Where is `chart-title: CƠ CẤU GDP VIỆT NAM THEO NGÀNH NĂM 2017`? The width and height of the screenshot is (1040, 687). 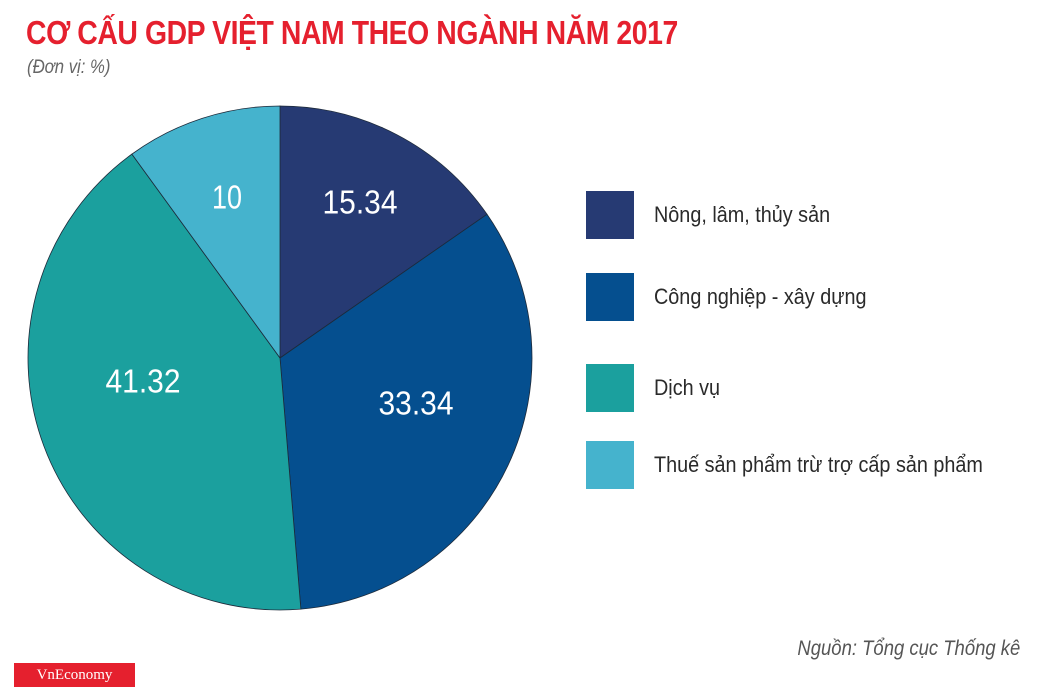 chart-title: CƠ CẤU GDP VIỆT NAM THEO NGÀNH NĂM 2017 is located at coordinates (352, 32).